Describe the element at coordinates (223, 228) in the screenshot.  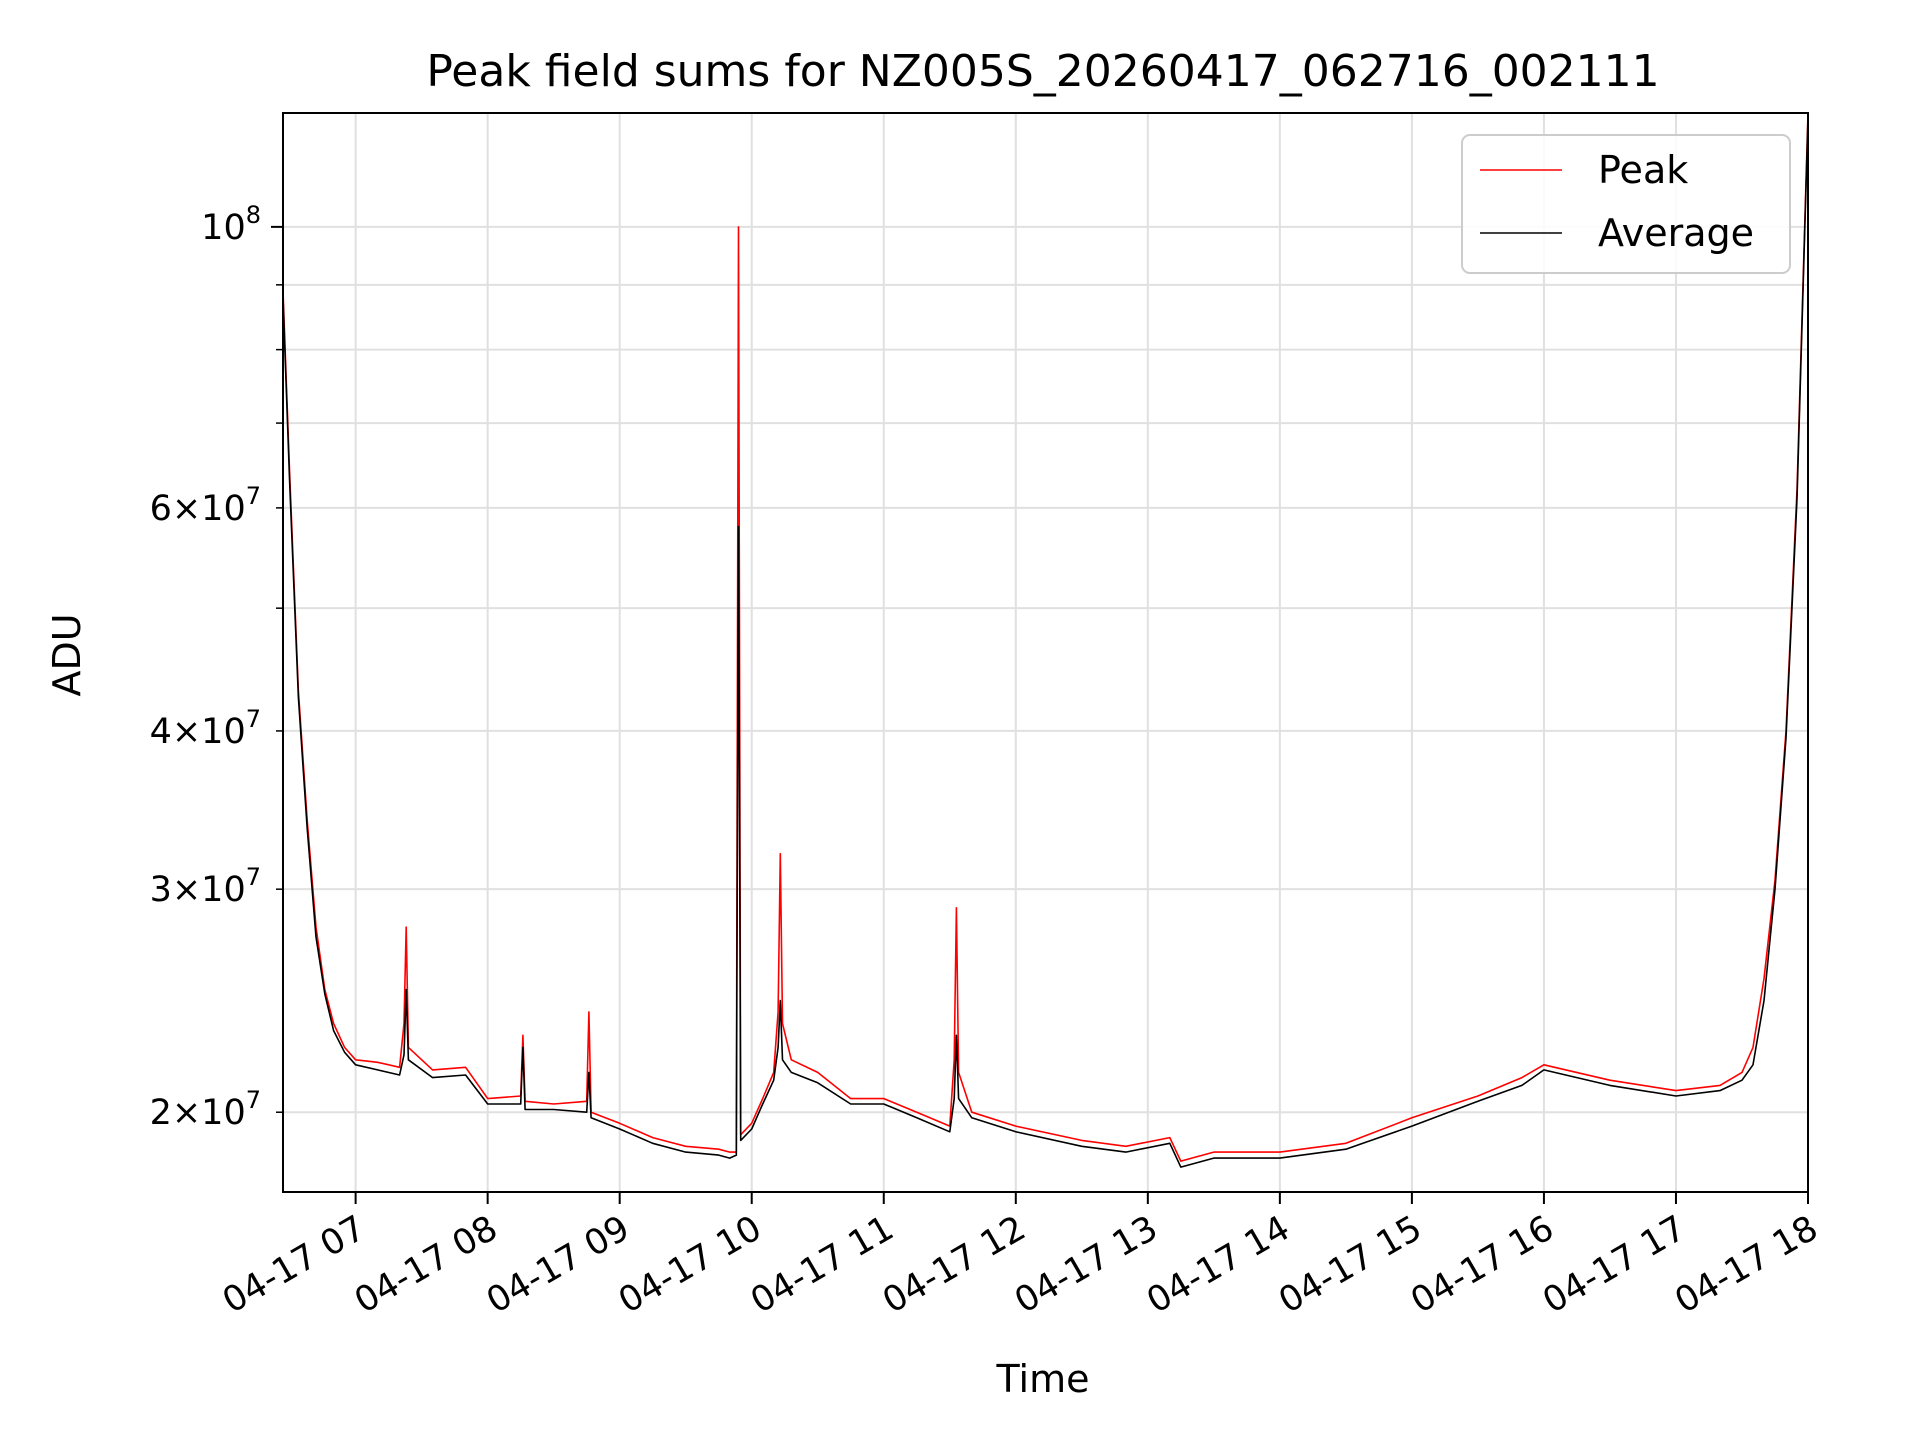
I see `y-tick-base: 10` at that location.